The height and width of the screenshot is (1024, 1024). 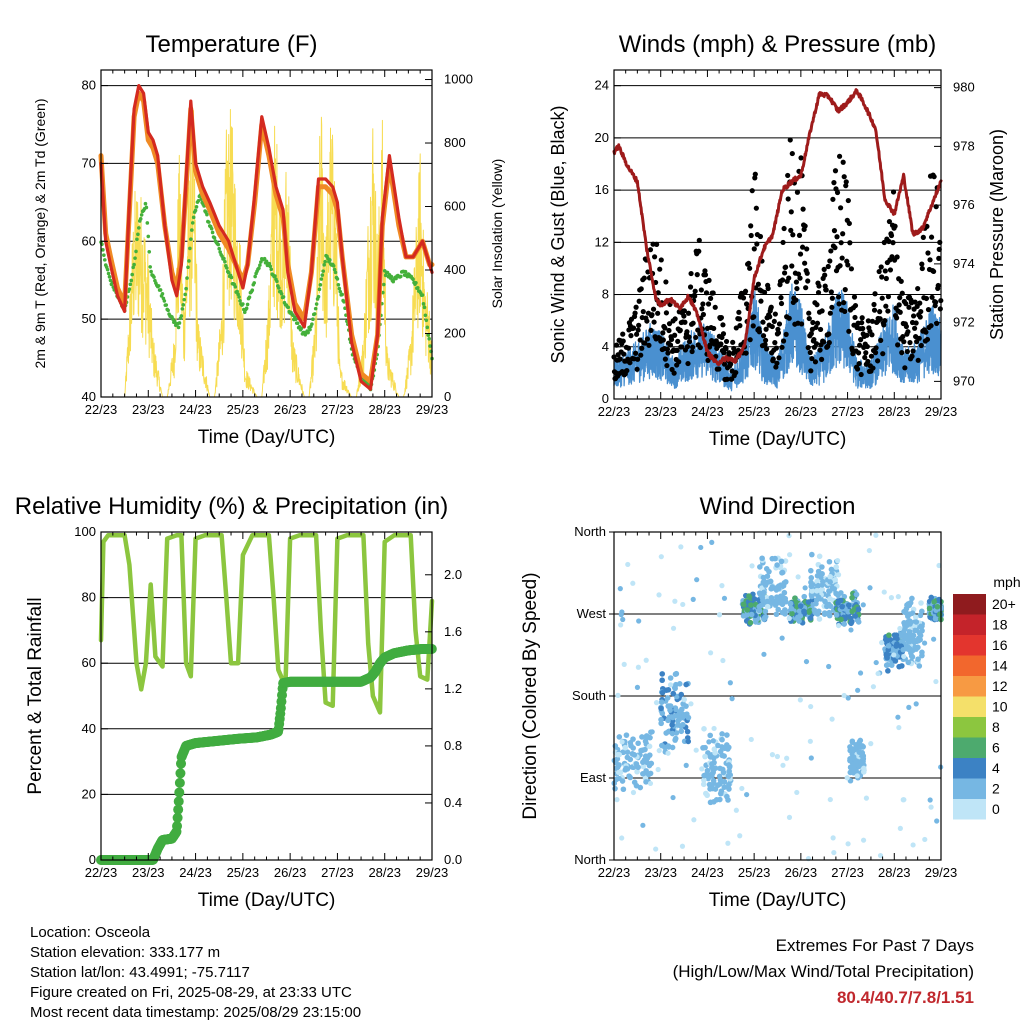 I want to click on y2-tick-label: 0.8, so click(x=453, y=745).